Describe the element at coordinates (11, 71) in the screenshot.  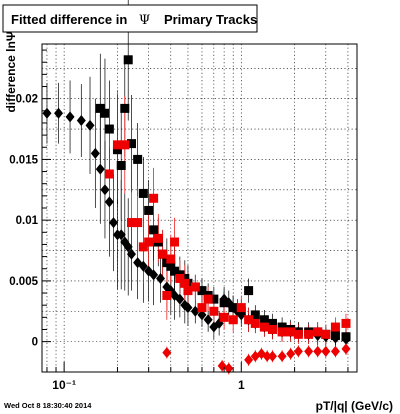
I see `y-axis-label: difference lnΨ` at that location.